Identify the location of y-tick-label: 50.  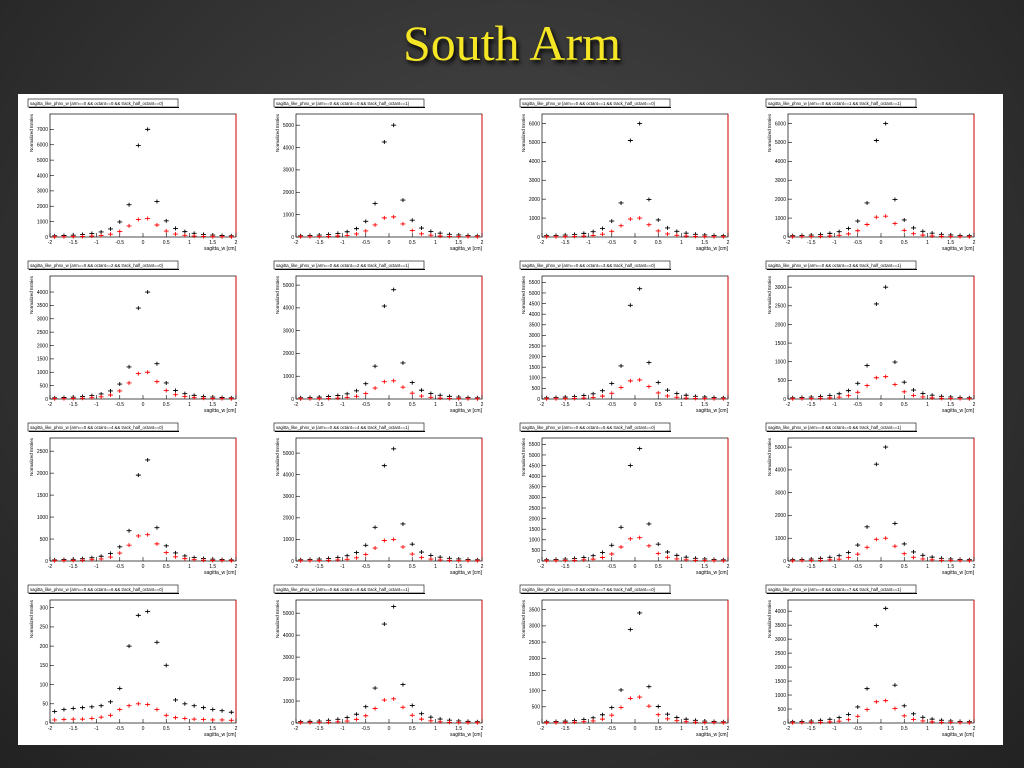
(45, 705).